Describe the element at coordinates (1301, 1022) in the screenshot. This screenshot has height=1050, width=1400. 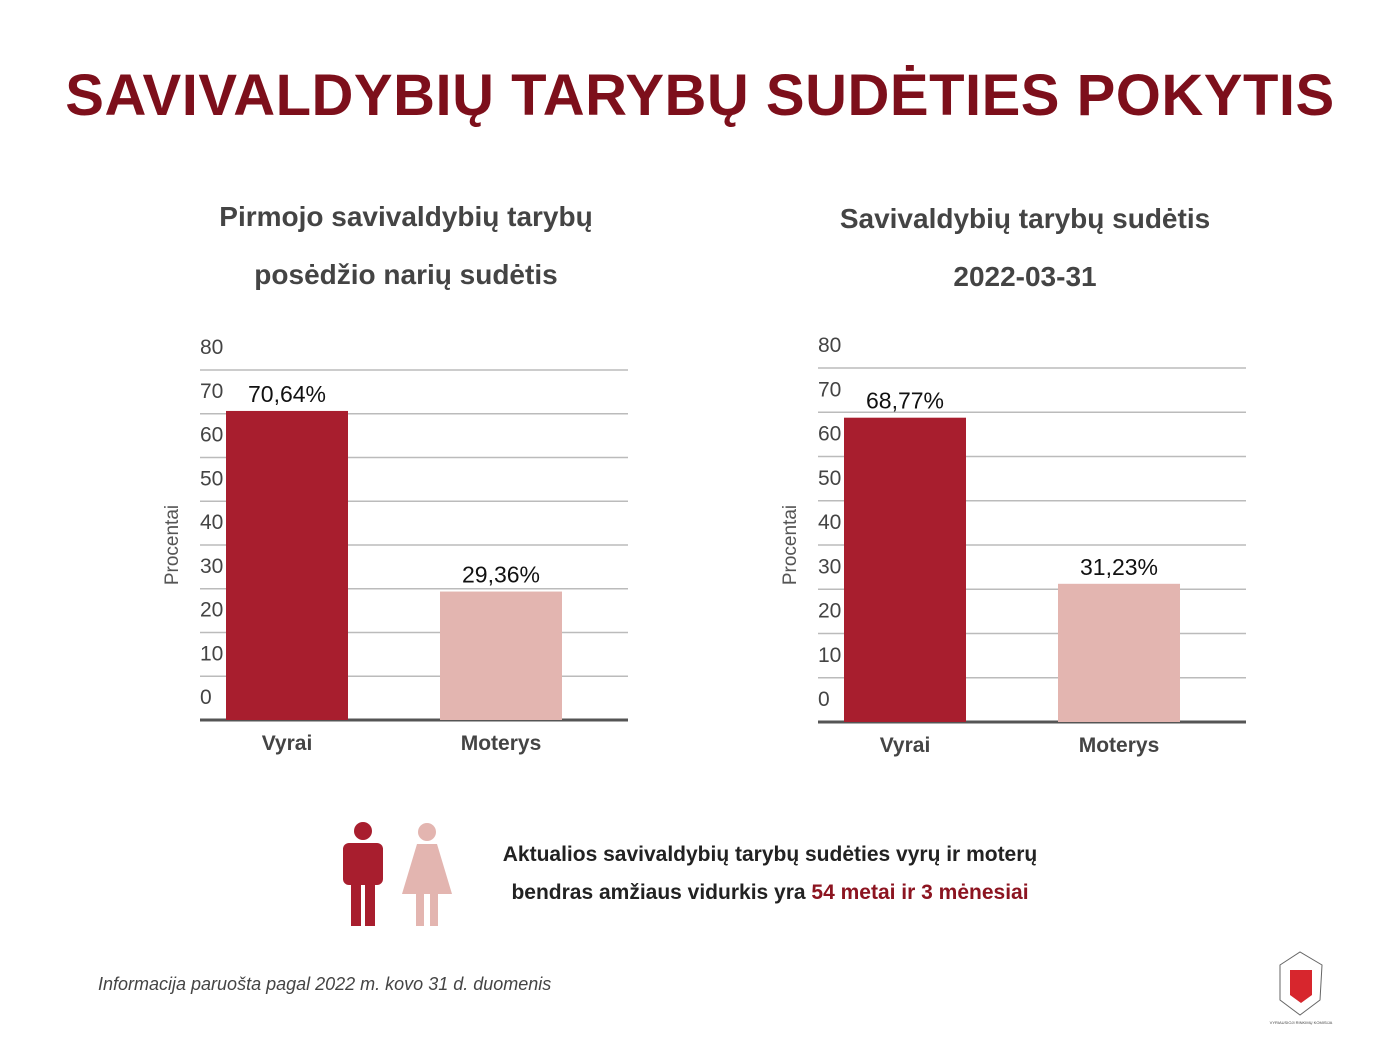
I see `logo-text: VYRIAUSIOJI RINKIMŲ KOMISIJA` at that location.